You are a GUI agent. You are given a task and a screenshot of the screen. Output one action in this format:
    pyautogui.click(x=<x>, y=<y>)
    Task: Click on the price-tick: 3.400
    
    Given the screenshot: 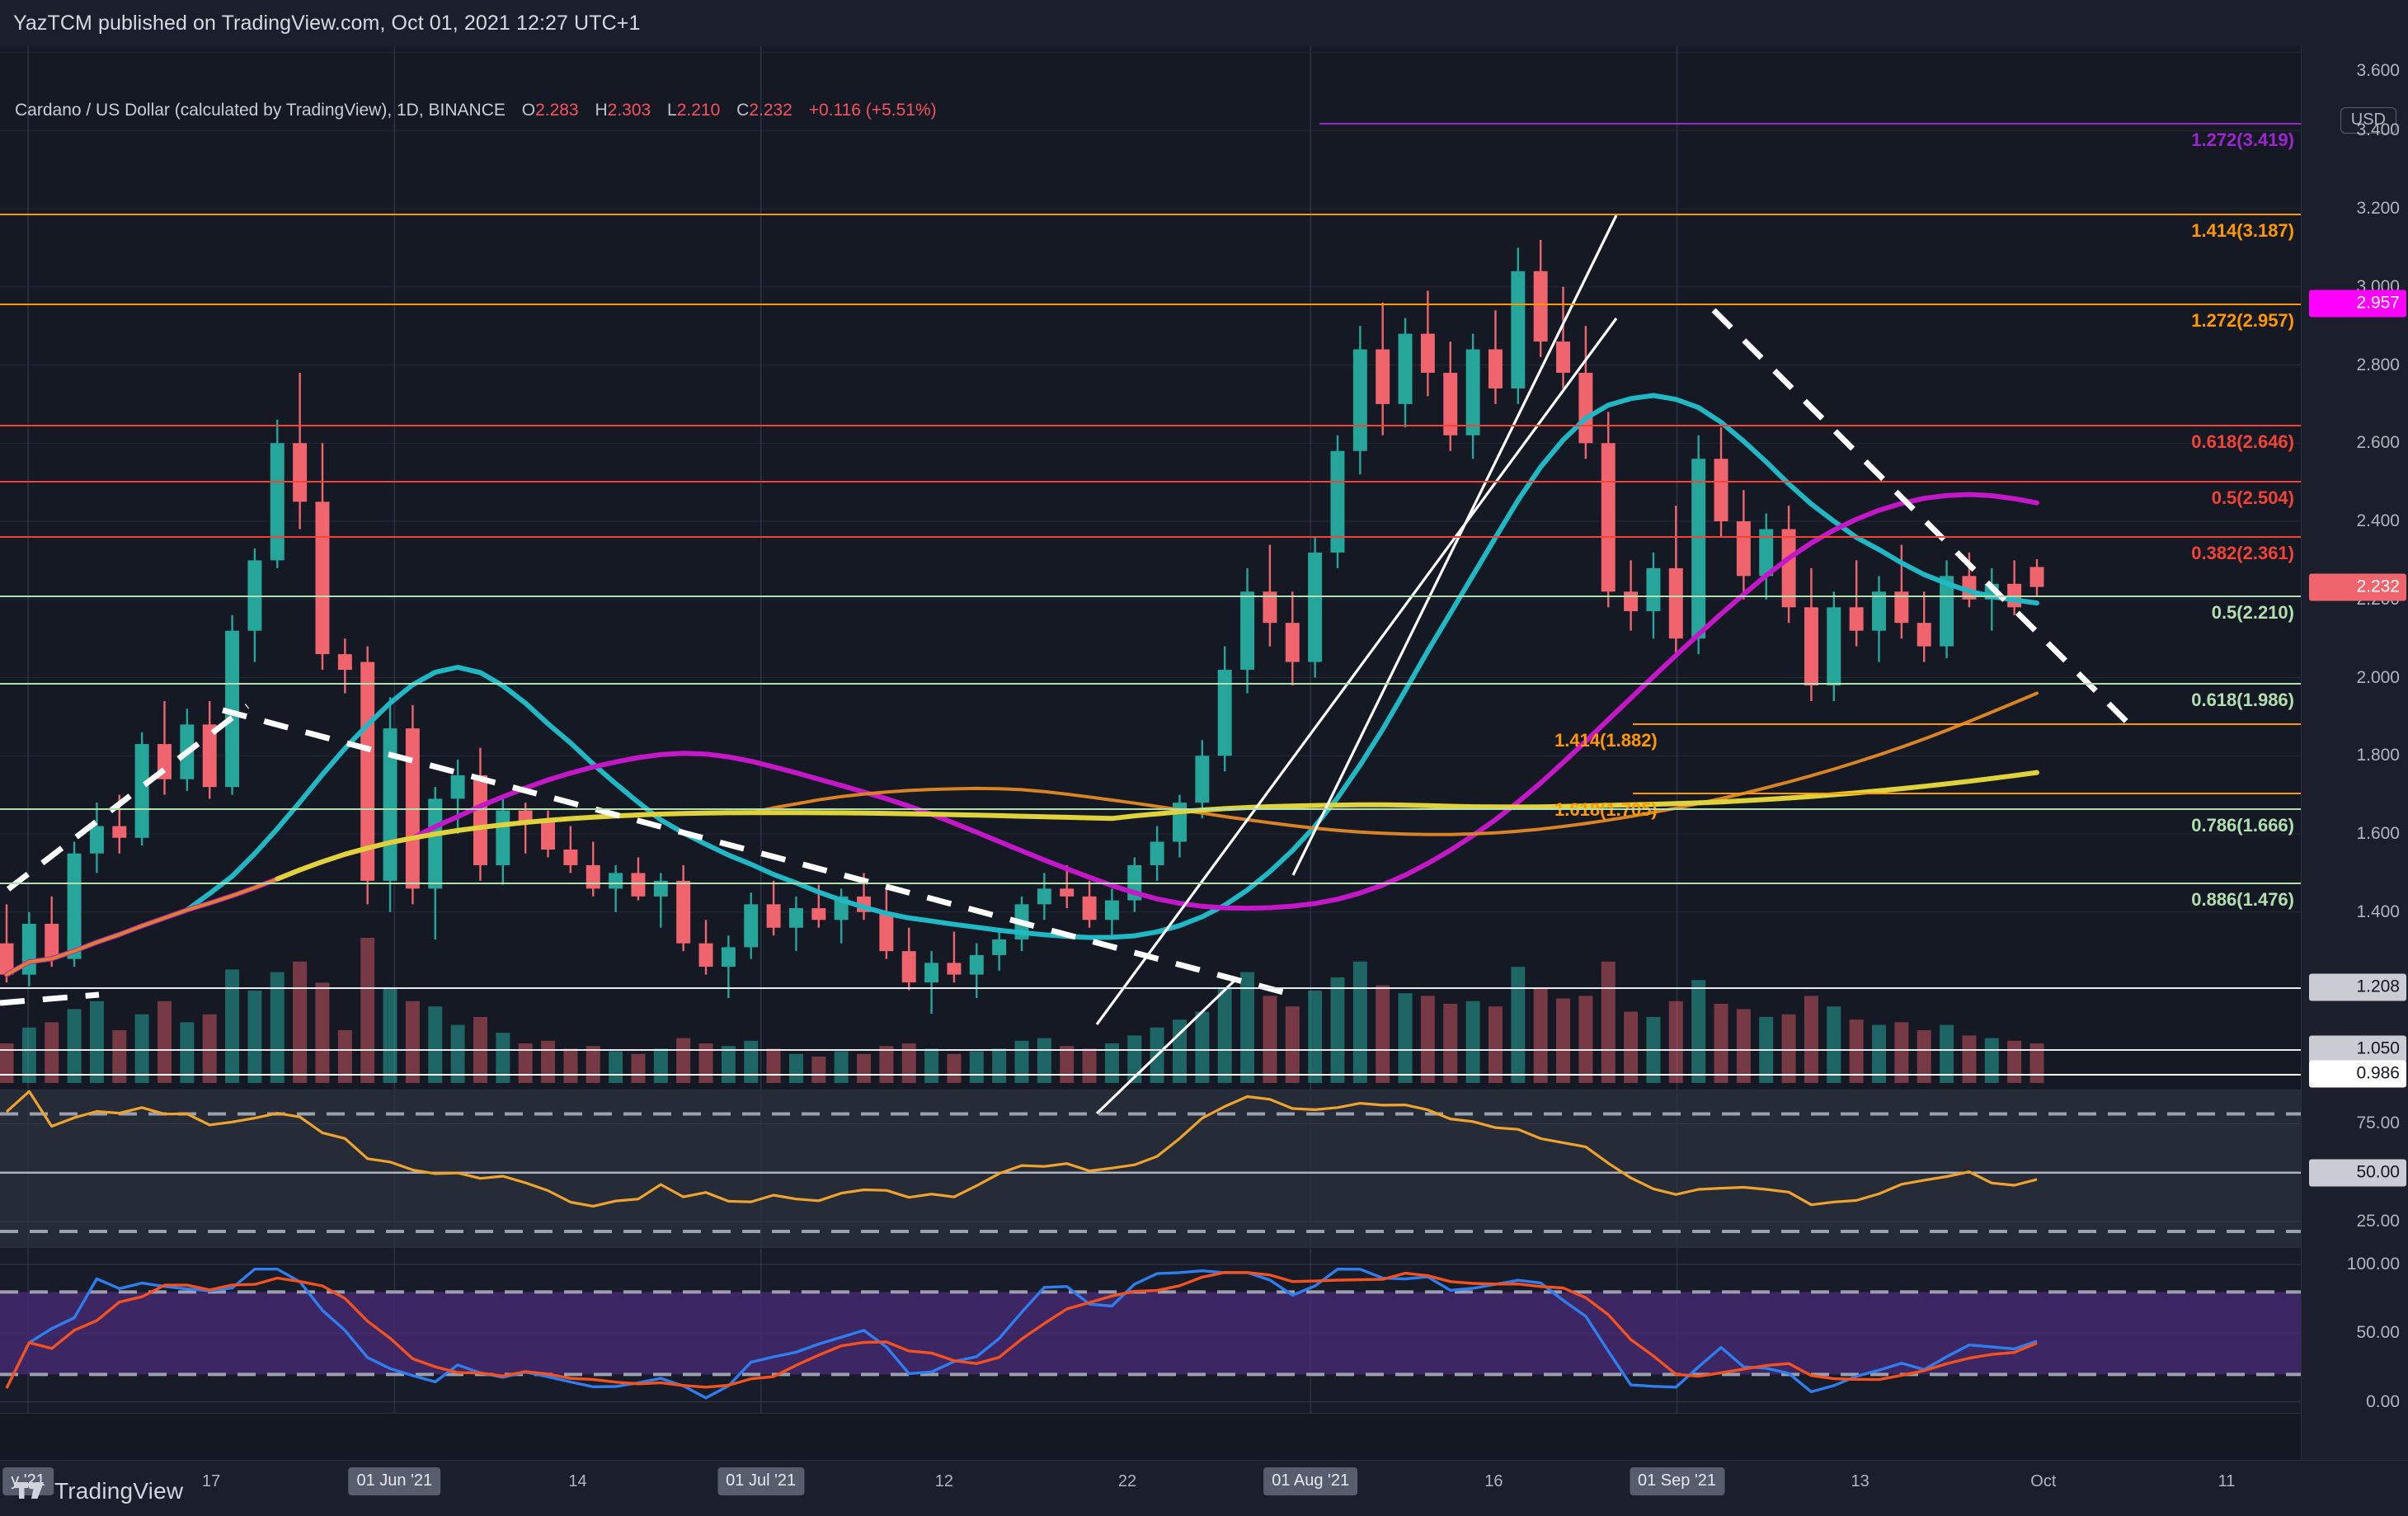 What is the action you would take?
    pyautogui.click(x=2378, y=130)
    